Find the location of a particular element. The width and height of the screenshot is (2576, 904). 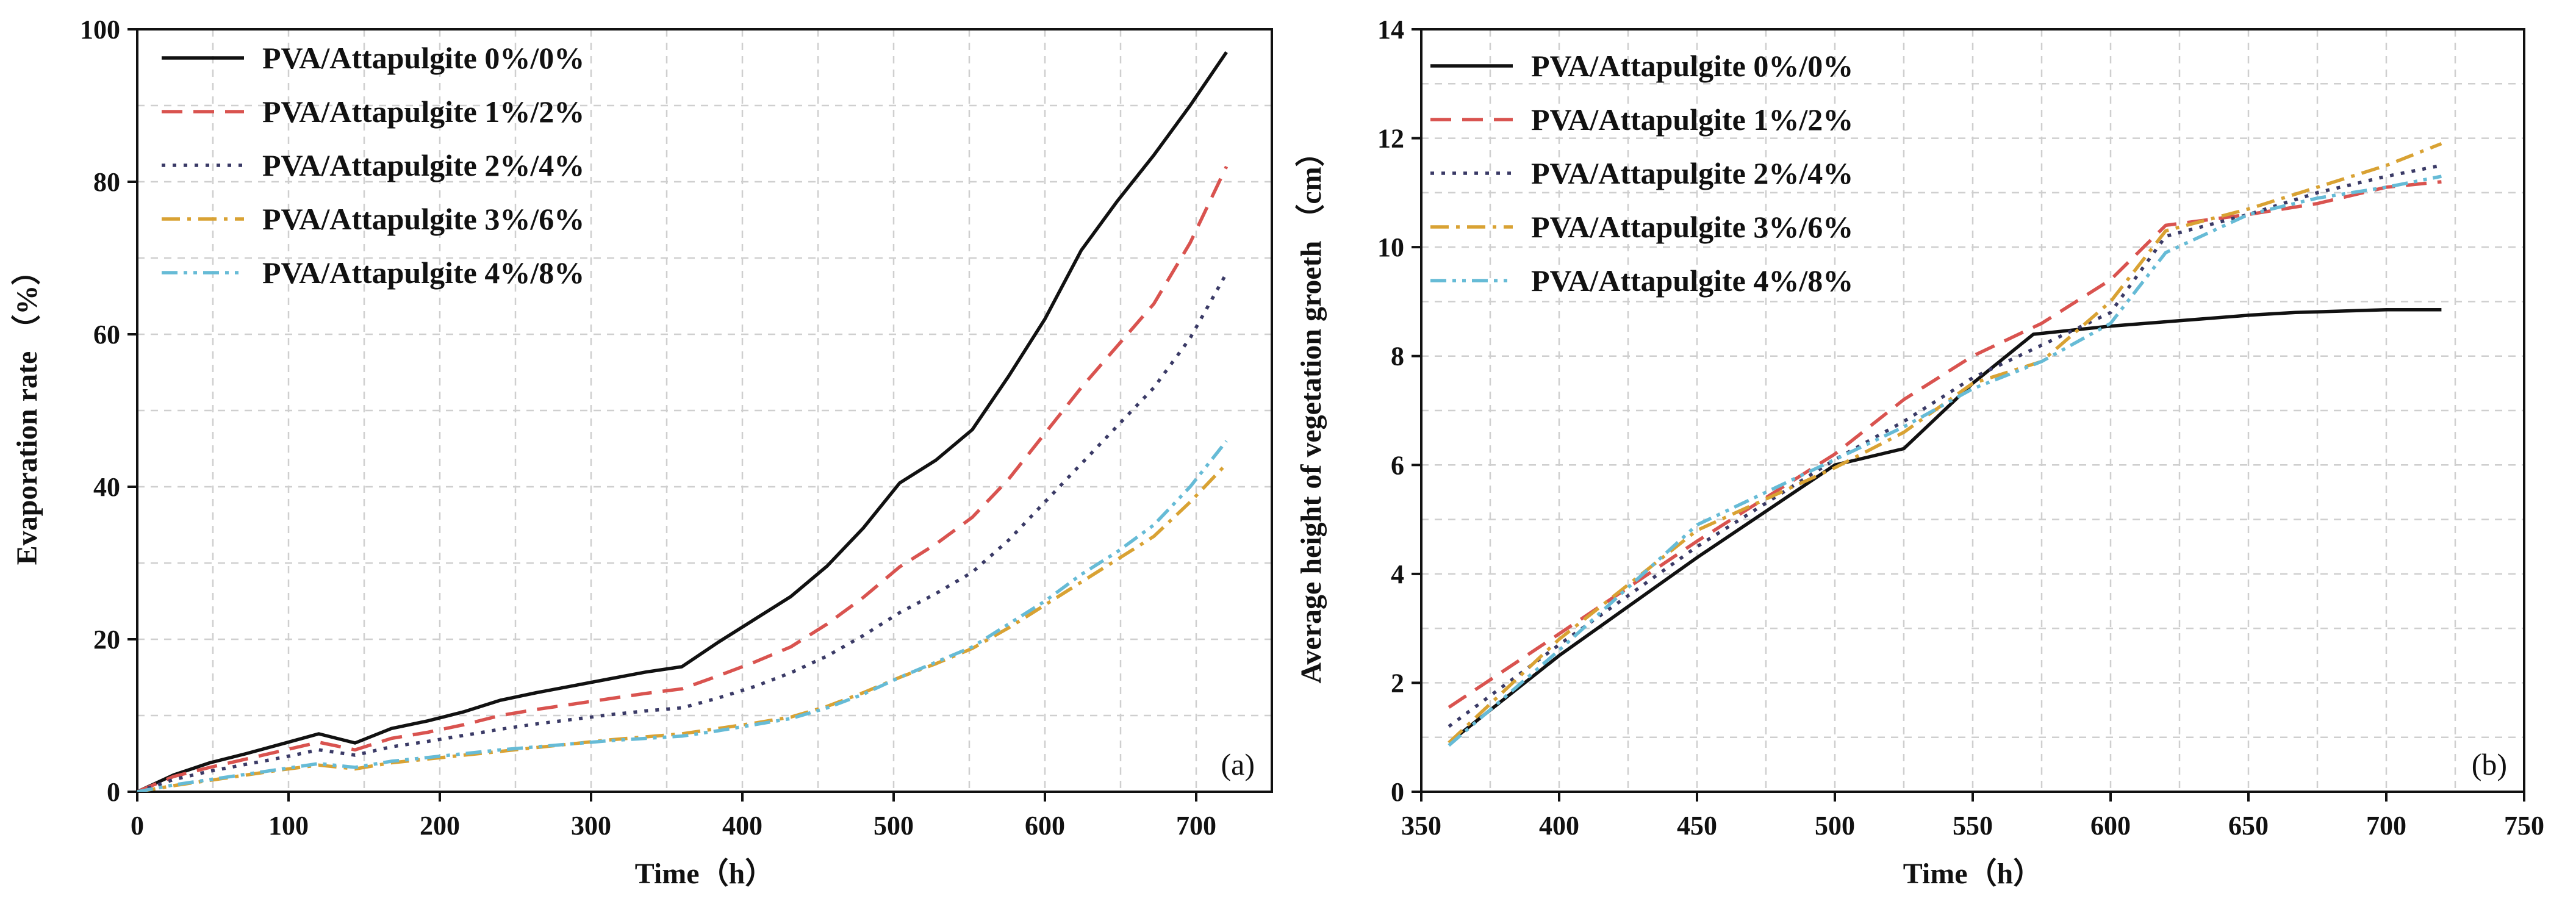

y-tick-label: 100 is located at coordinates (100, 30).